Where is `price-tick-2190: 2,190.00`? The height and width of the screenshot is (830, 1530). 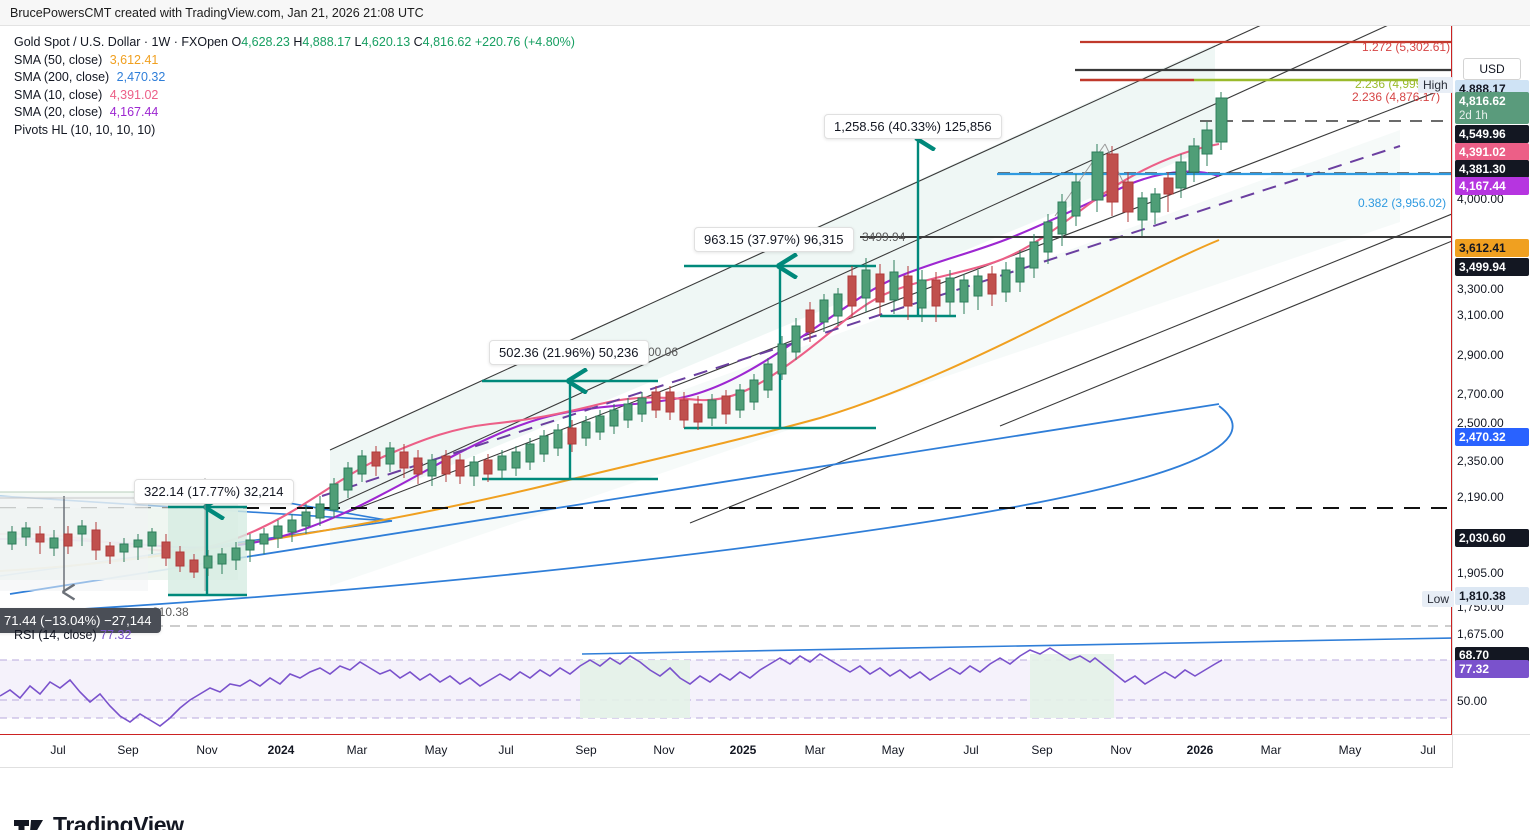 price-tick-2190: 2,190.00 is located at coordinates (1480, 497).